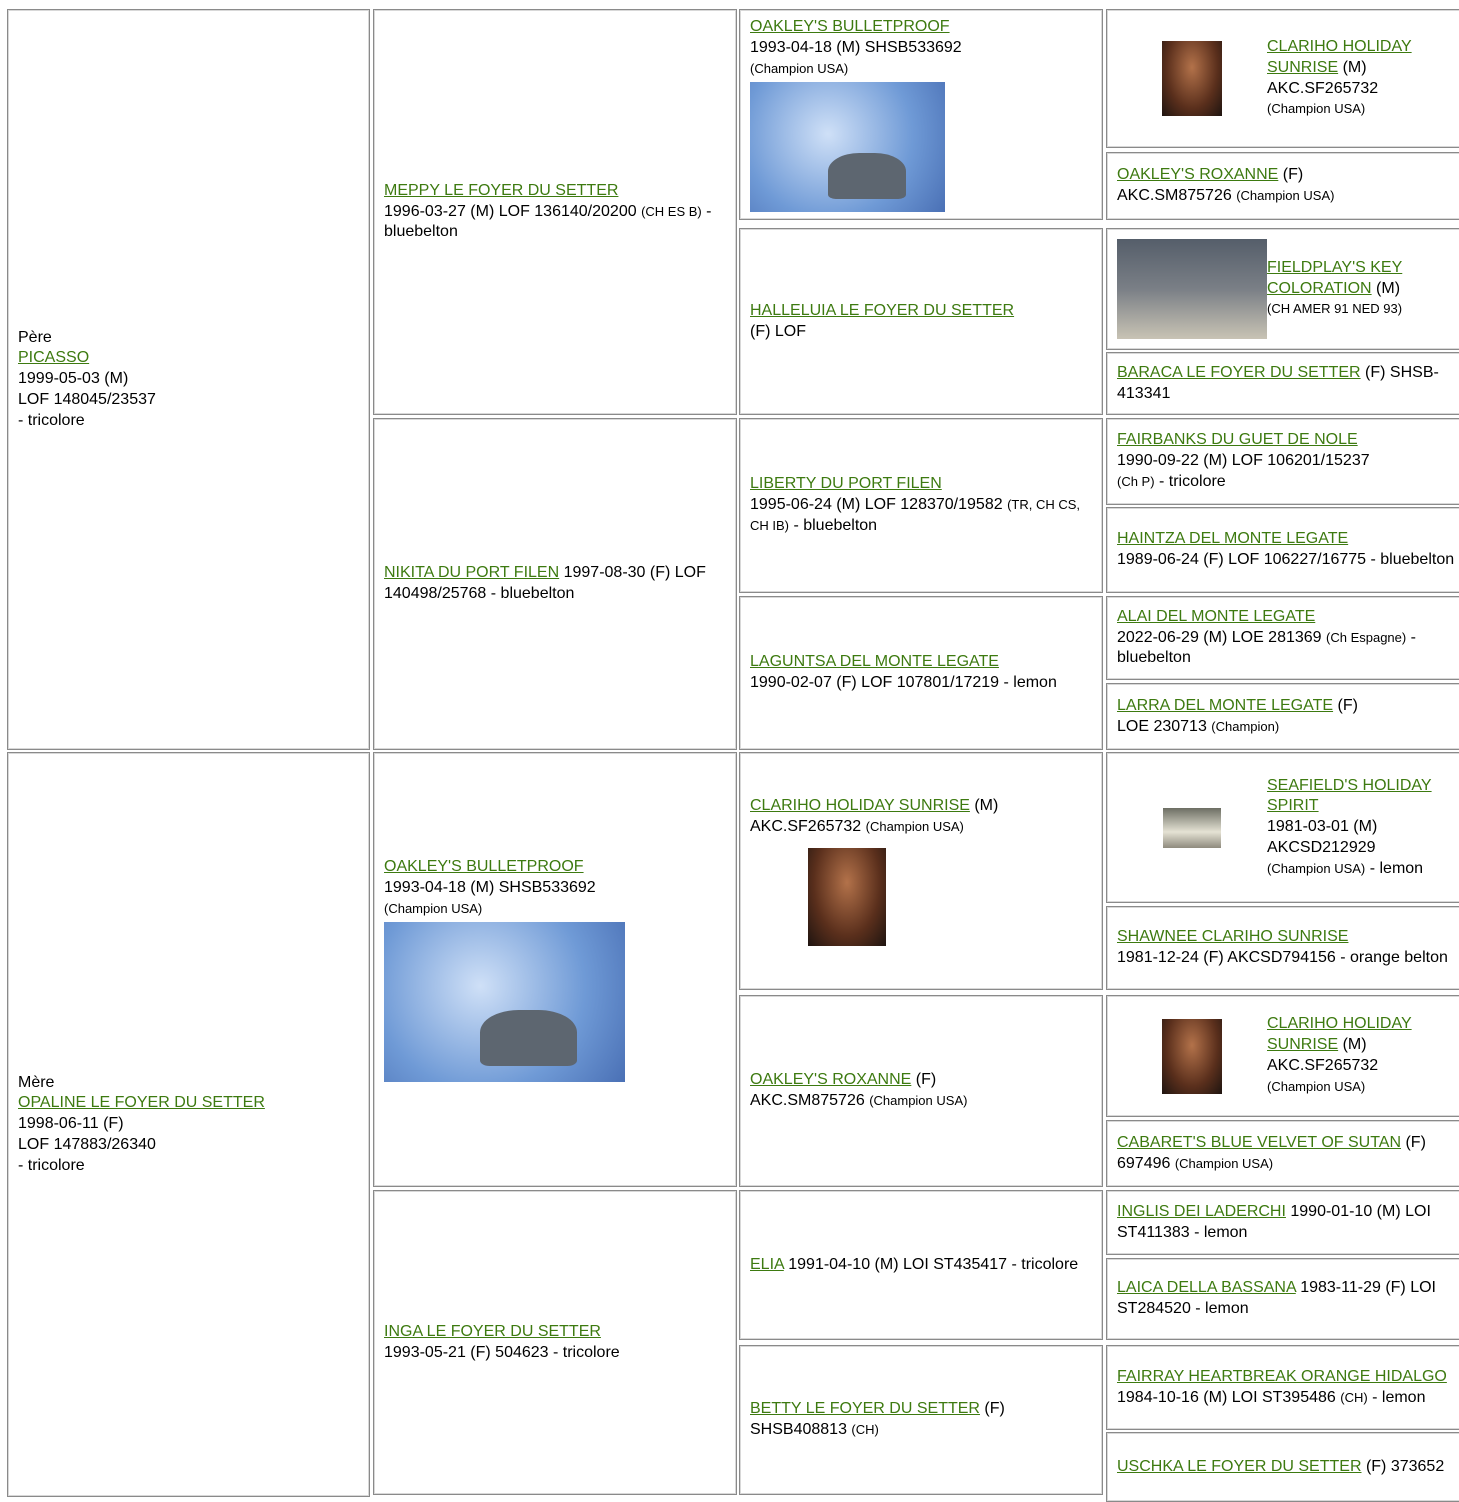  Describe the element at coordinates (1164, 726) in the screenshot. I see `dog-info: LOE 230713` at that location.